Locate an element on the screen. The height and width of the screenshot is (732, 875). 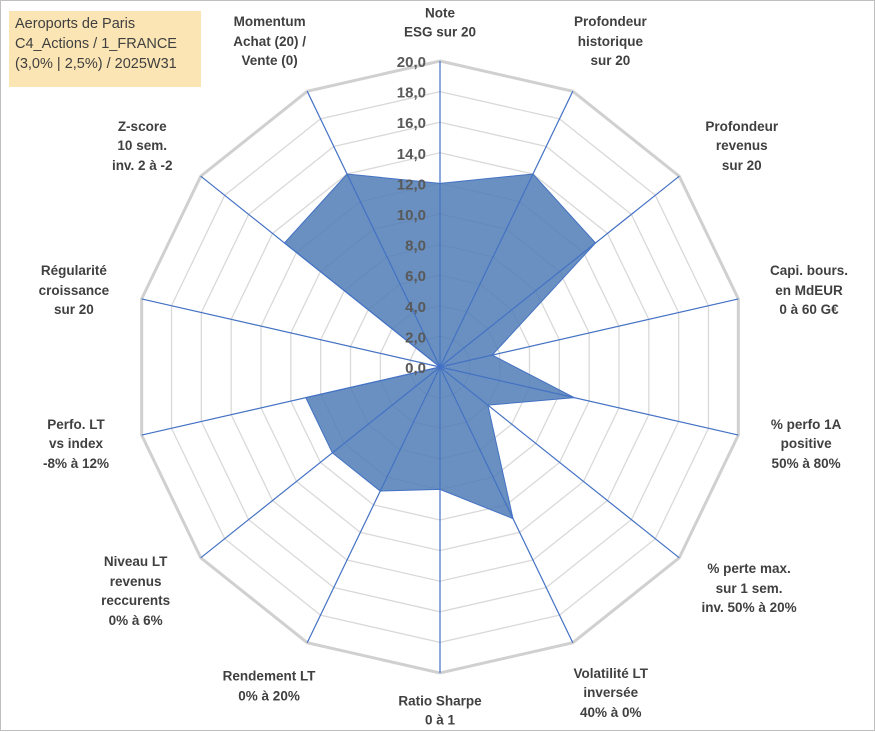
r-tick-label: 10,0 is located at coordinates (411, 215).